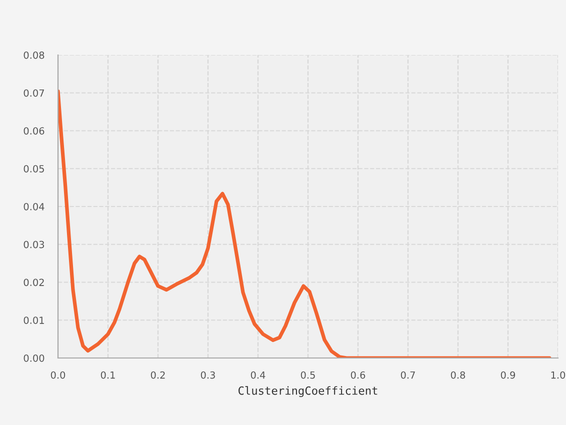 The height and width of the screenshot is (425, 566). Describe the element at coordinates (207, 375) in the screenshot. I see `x-tick-label: 0.3` at that location.